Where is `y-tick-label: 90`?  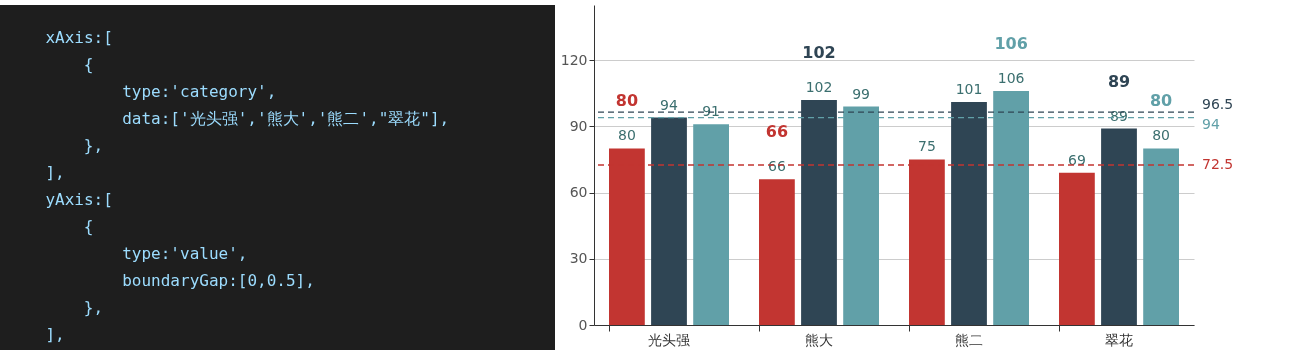 y-tick-label: 90 is located at coordinates (578, 125).